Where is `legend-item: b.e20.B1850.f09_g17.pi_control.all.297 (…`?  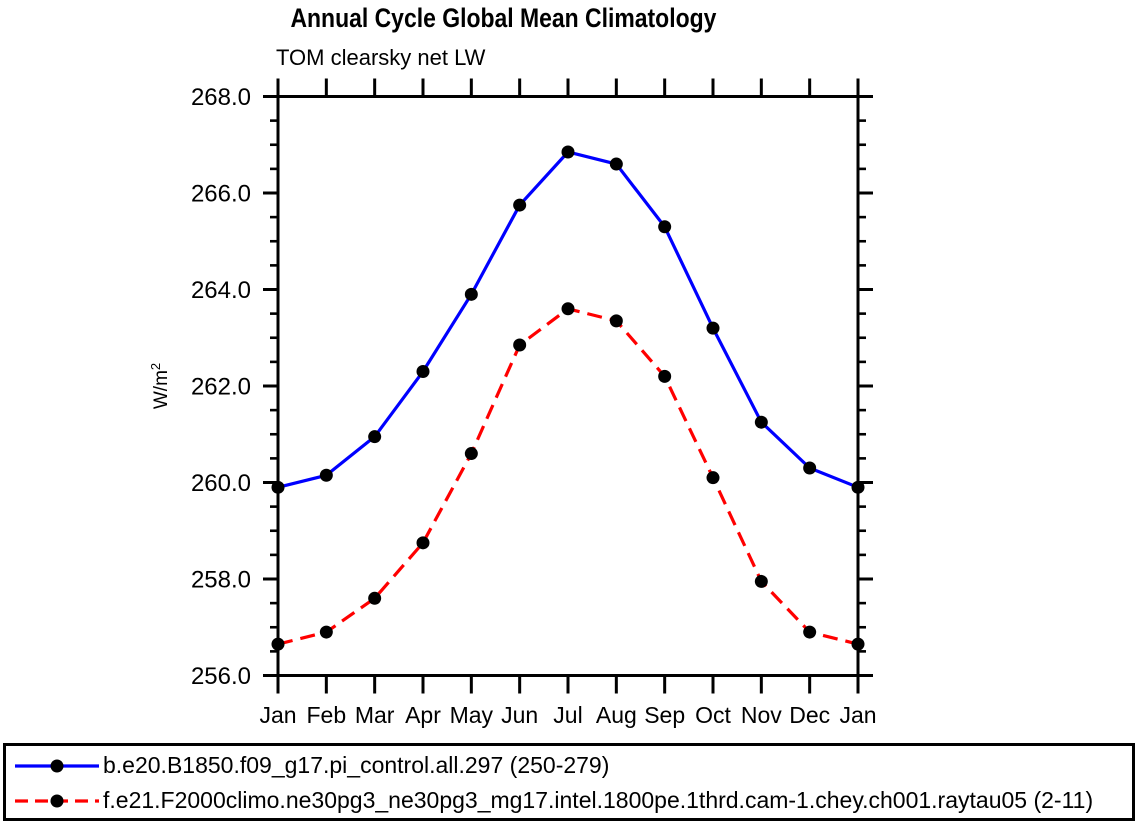 legend-item: b.e20.B1850.f09_g17.pi_control.all.297 (… is located at coordinates (572, 765).